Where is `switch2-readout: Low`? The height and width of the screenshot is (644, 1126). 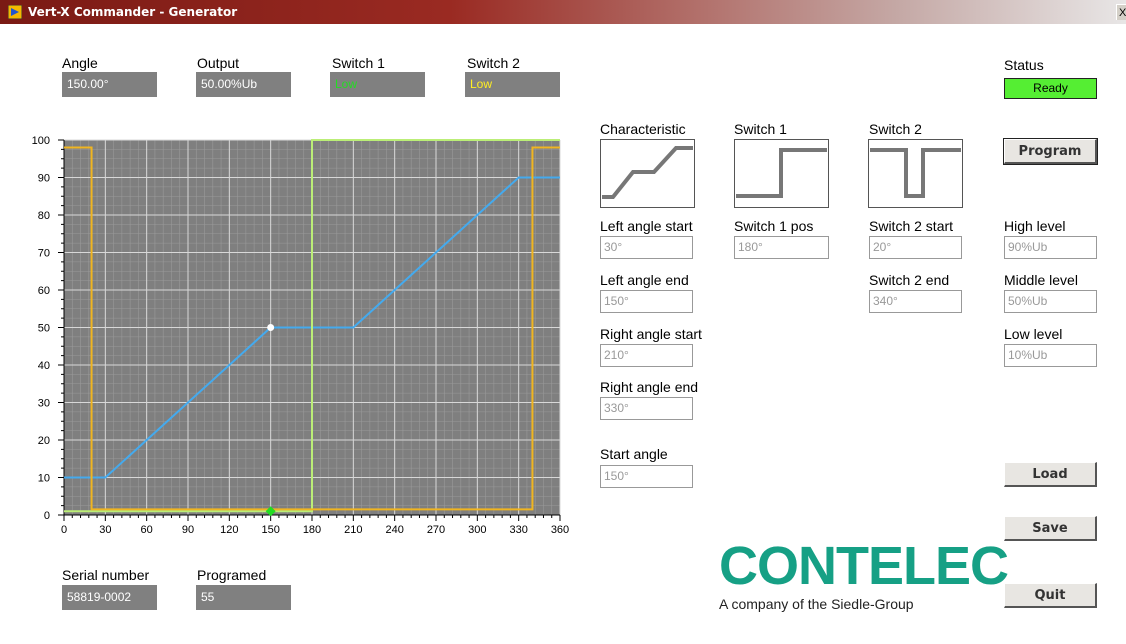
switch2-readout: Low is located at coordinates (512, 84).